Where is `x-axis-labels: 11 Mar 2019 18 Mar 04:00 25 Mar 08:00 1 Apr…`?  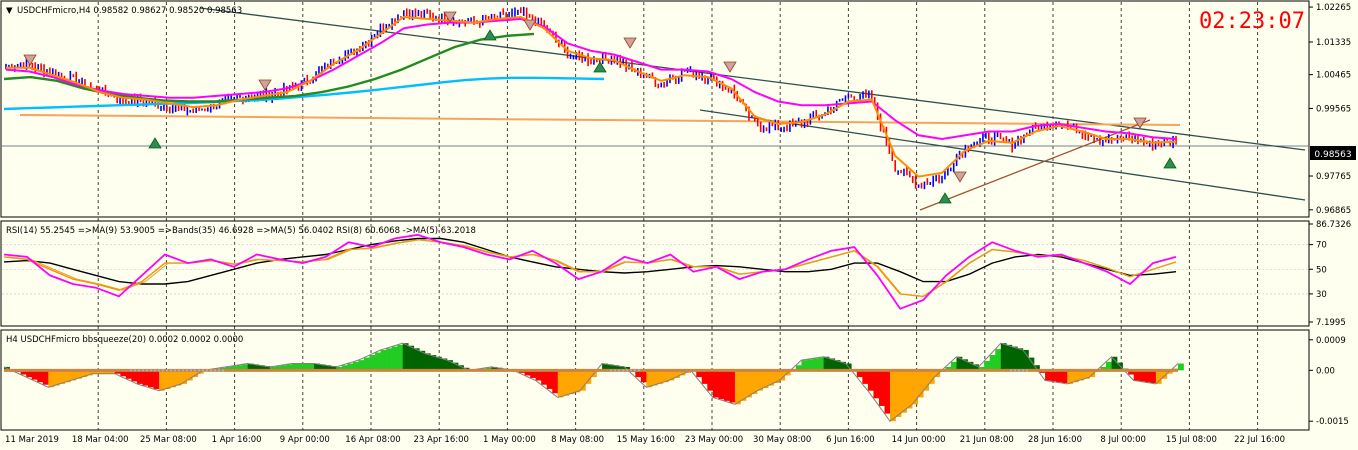
x-axis-labels: 11 Mar 2019 18 Mar 04:00 25 Mar 08:00 1 Apr… is located at coordinates (645, 440).